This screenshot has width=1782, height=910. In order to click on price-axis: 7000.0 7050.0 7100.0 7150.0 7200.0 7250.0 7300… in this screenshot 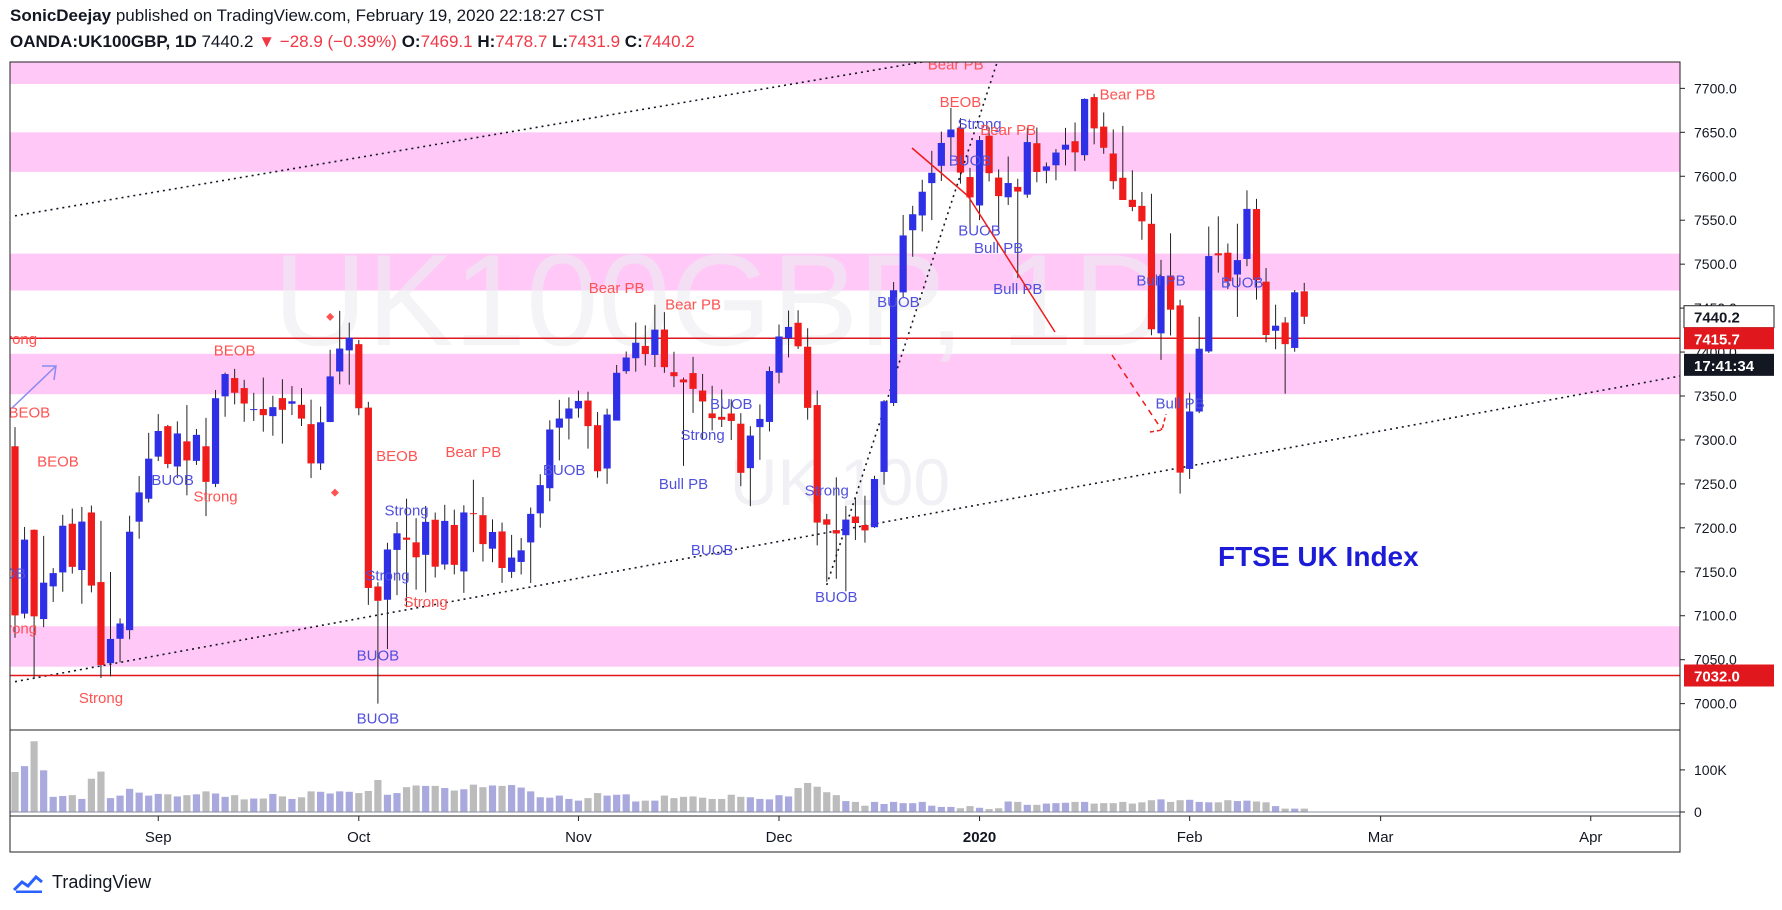, I will do `click(1708, 396)`.